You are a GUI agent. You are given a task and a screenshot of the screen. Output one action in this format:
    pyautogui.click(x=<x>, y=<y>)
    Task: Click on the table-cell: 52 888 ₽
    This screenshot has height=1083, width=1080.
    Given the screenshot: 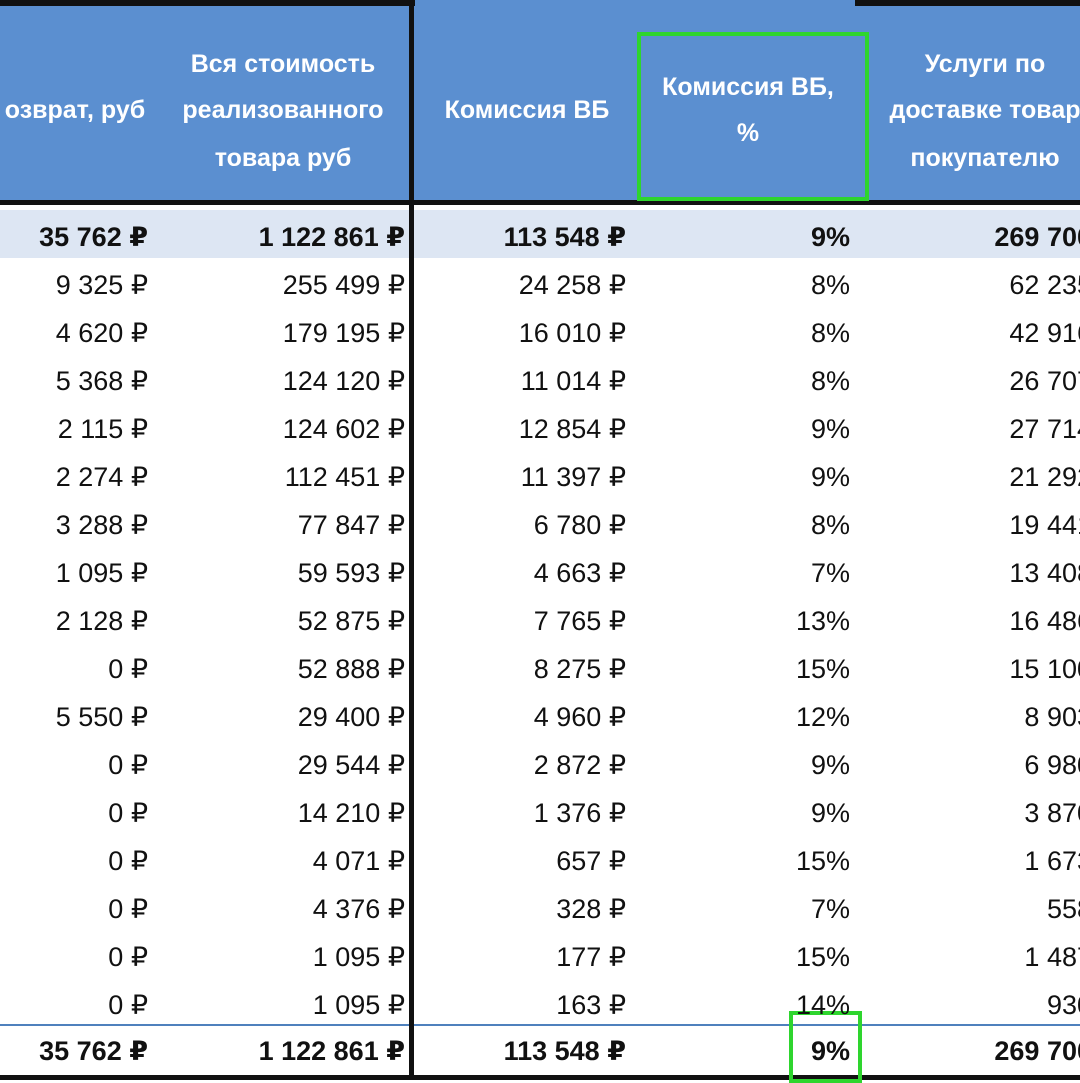 What is the action you would take?
    pyautogui.click(x=351, y=669)
    